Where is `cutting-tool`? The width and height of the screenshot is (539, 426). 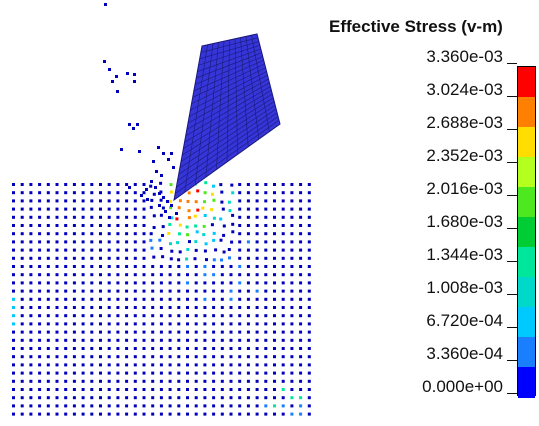 cutting-tool is located at coordinates (227, 117).